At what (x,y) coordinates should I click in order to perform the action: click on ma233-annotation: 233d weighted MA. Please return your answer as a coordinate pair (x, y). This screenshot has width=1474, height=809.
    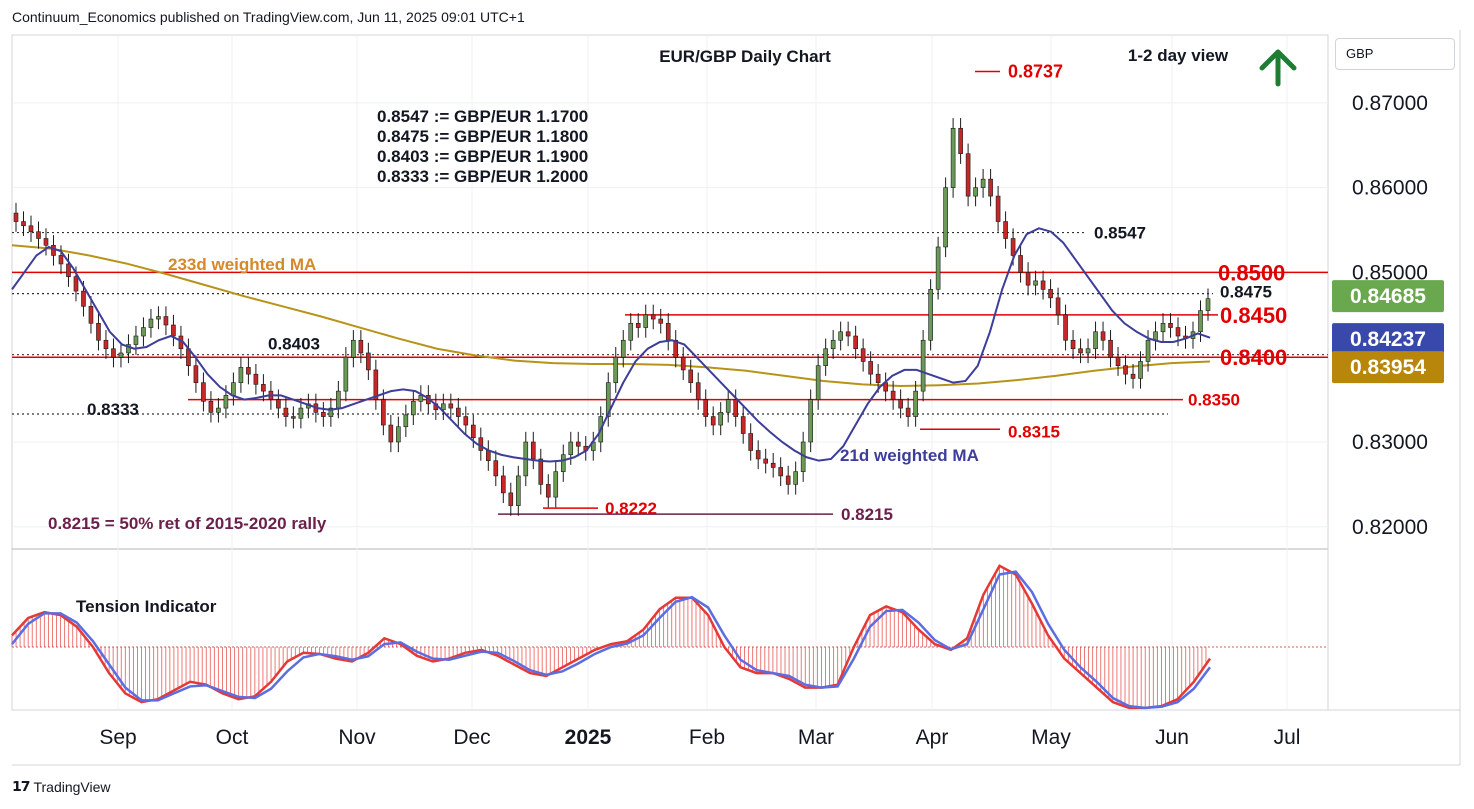
    Looking at the image, I should click on (242, 264).